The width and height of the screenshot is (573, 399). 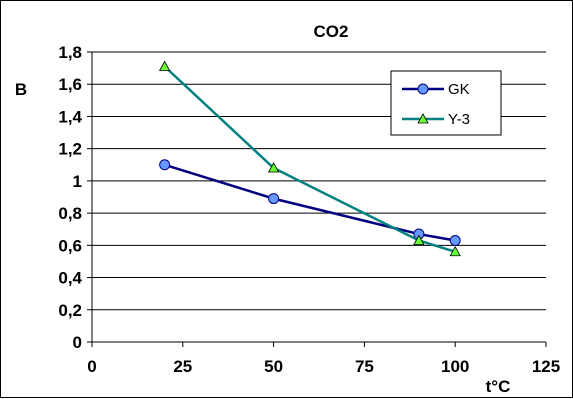 I want to click on legend-gk-label: GK, so click(x=459, y=89).